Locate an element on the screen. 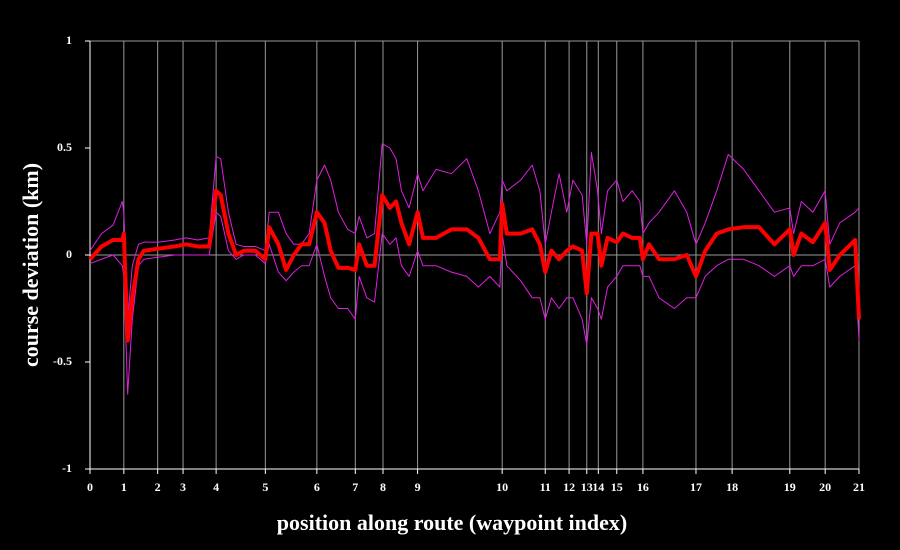  y-tick-label: 1 is located at coordinates (69, 40).